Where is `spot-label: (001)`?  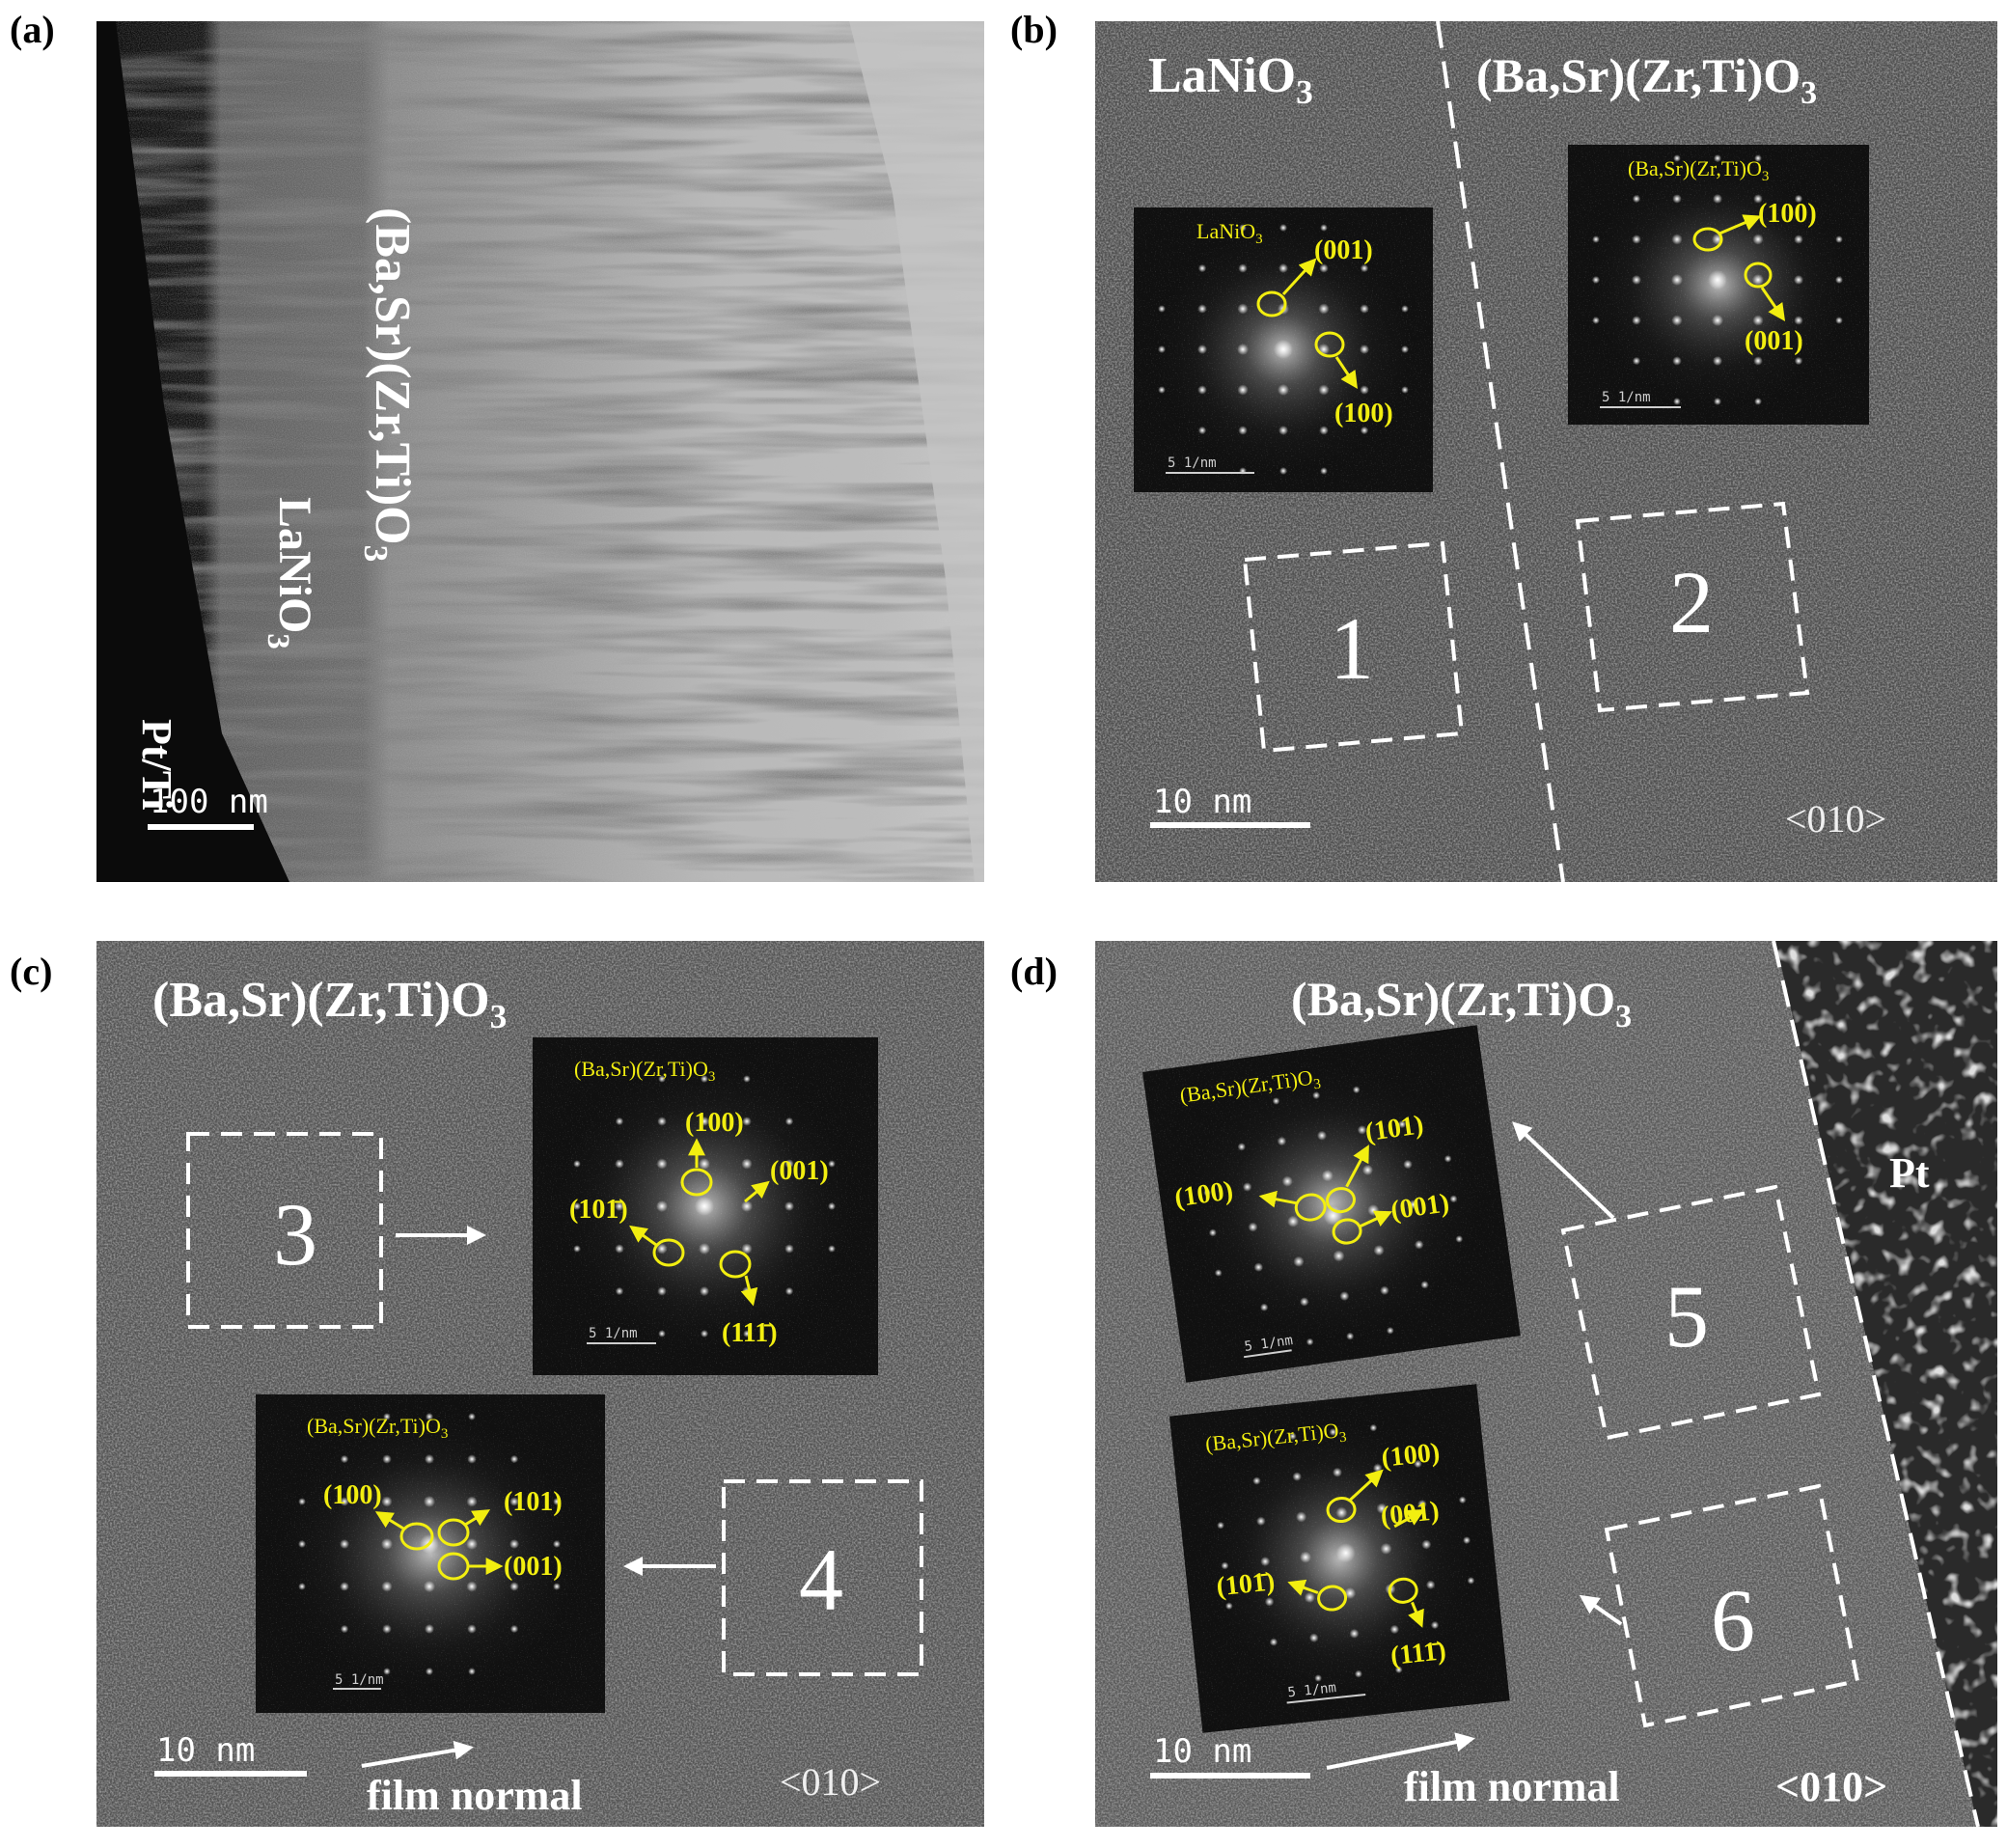
spot-label: (001) is located at coordinates (1774, 341).